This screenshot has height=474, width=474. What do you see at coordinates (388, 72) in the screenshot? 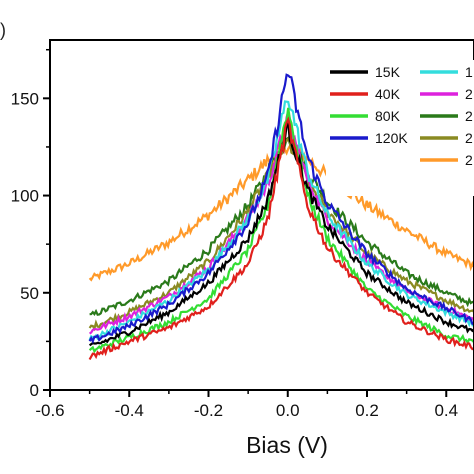
I see `legend-label: 15K` at bounding box center [388, 72].